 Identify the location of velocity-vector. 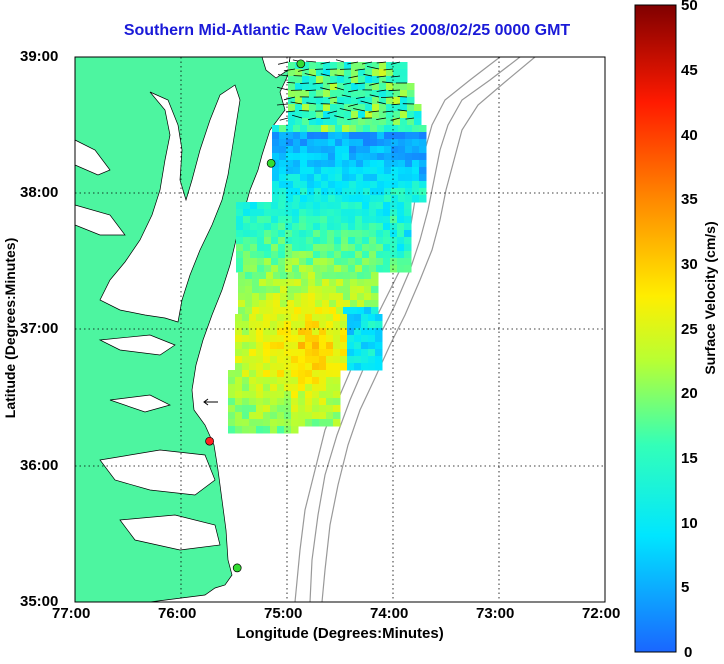
(304, 83).